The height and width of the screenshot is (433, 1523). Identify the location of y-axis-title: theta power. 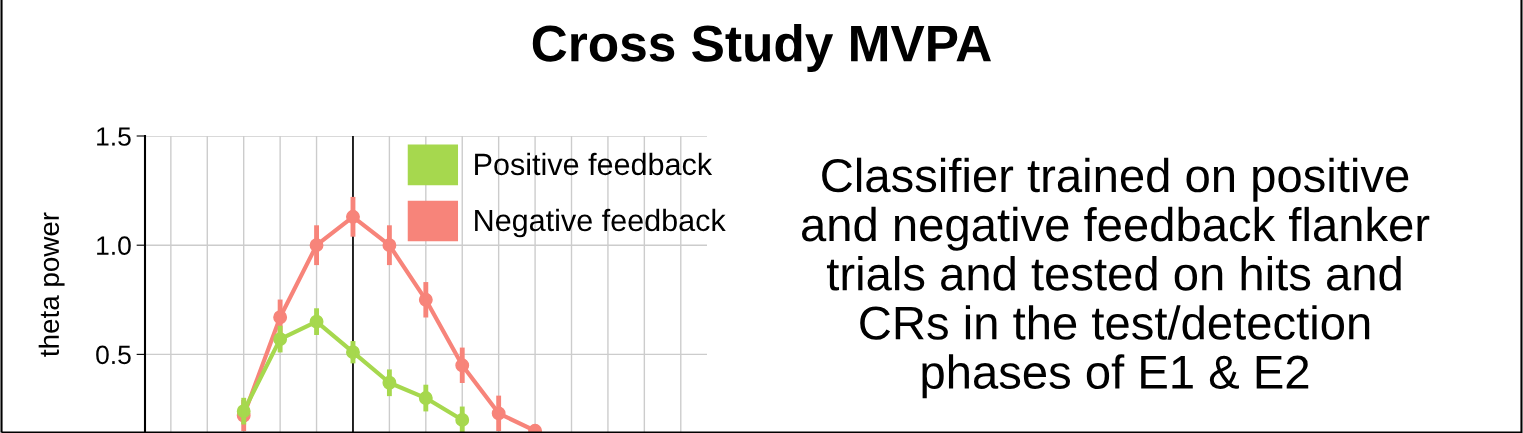
(51, 284).